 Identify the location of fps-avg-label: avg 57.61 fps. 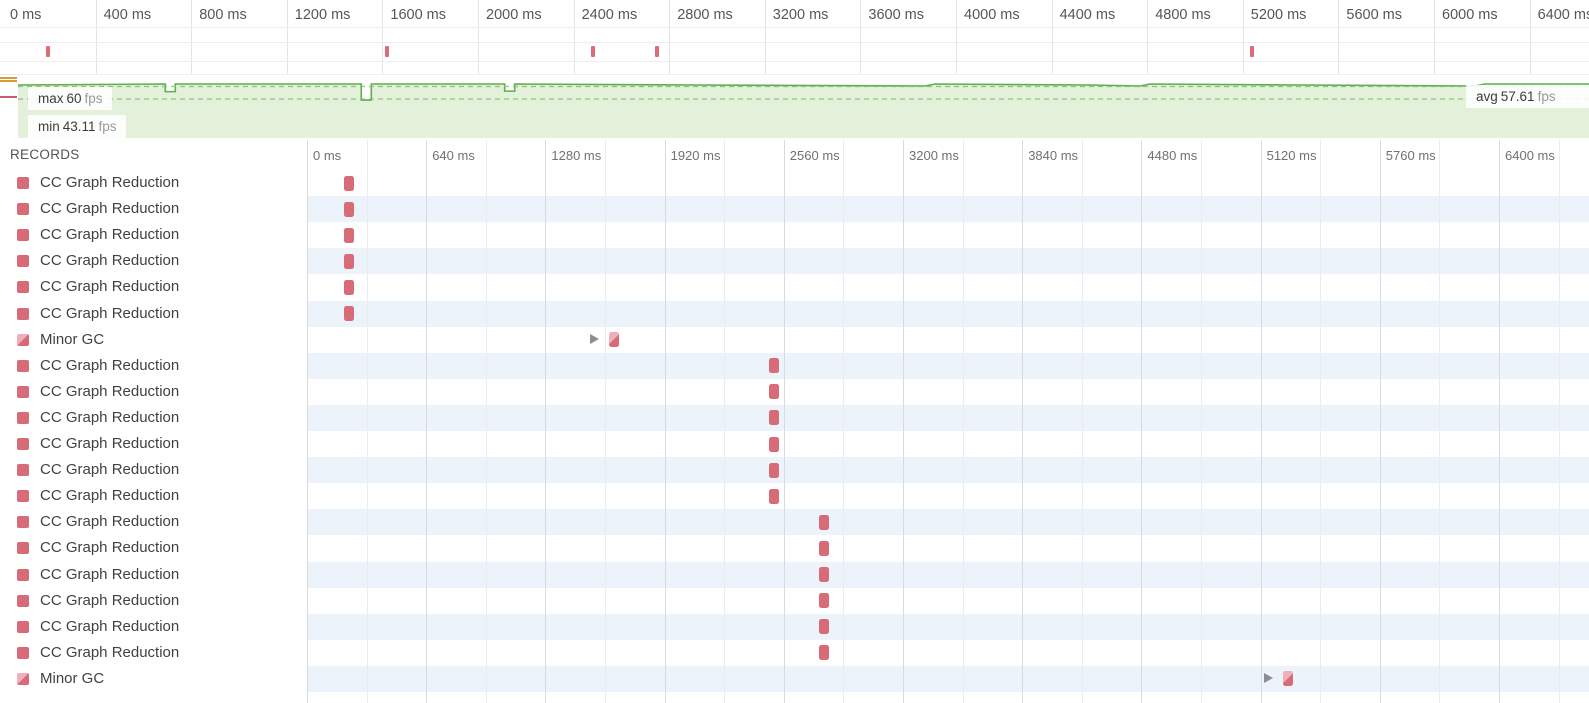
(1527, 96).